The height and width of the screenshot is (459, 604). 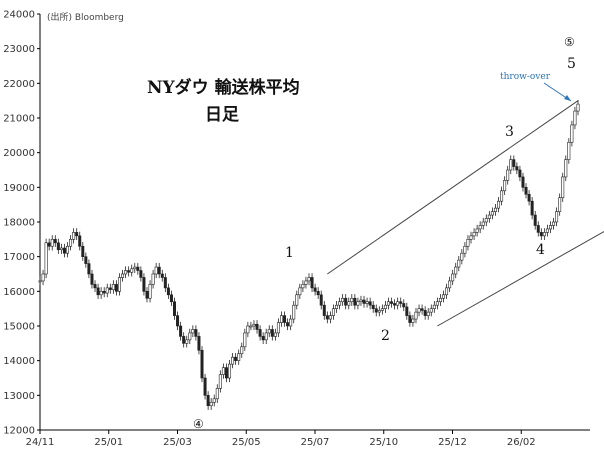 I want to click on x-tick-label: 24/11, so click(x=40, y=442).